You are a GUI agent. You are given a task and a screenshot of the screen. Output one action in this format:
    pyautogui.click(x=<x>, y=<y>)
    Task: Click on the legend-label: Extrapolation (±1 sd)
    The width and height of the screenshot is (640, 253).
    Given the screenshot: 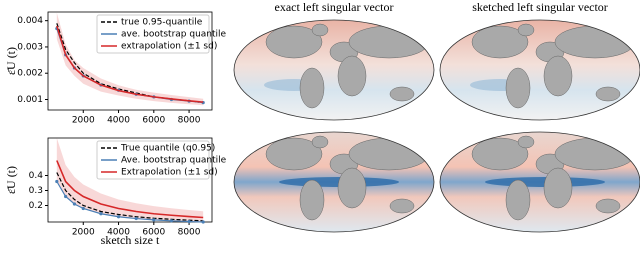 What is the action you would take?
    pyautogui.click(x=169, y=173)
    